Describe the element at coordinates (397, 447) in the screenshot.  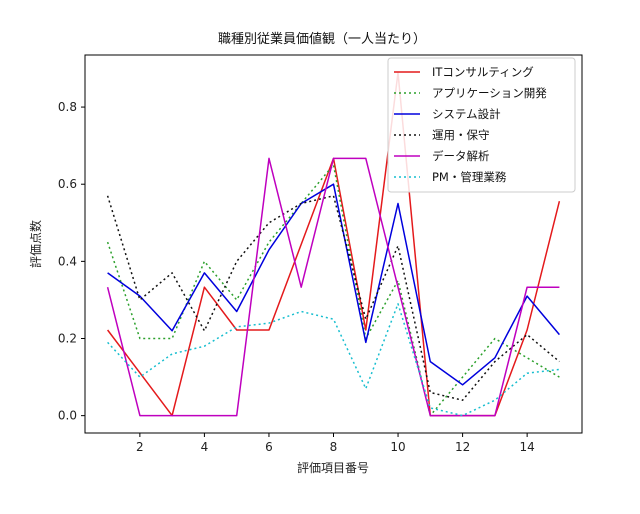
I see `x-tick-label: 10` at that location.